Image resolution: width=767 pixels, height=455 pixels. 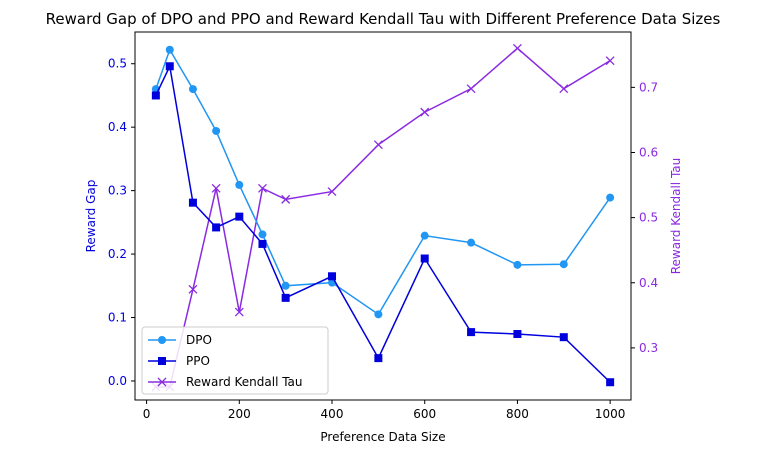 I want to click on legend-entry-dpo: DPO, so click(x=180, y=340).